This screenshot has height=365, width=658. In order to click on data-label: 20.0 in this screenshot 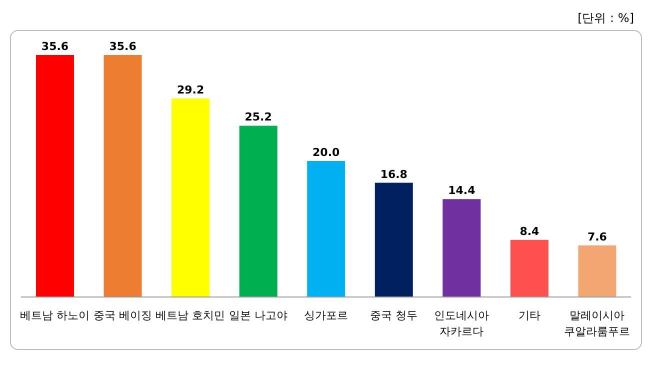, I will do `click(326, 153)`.